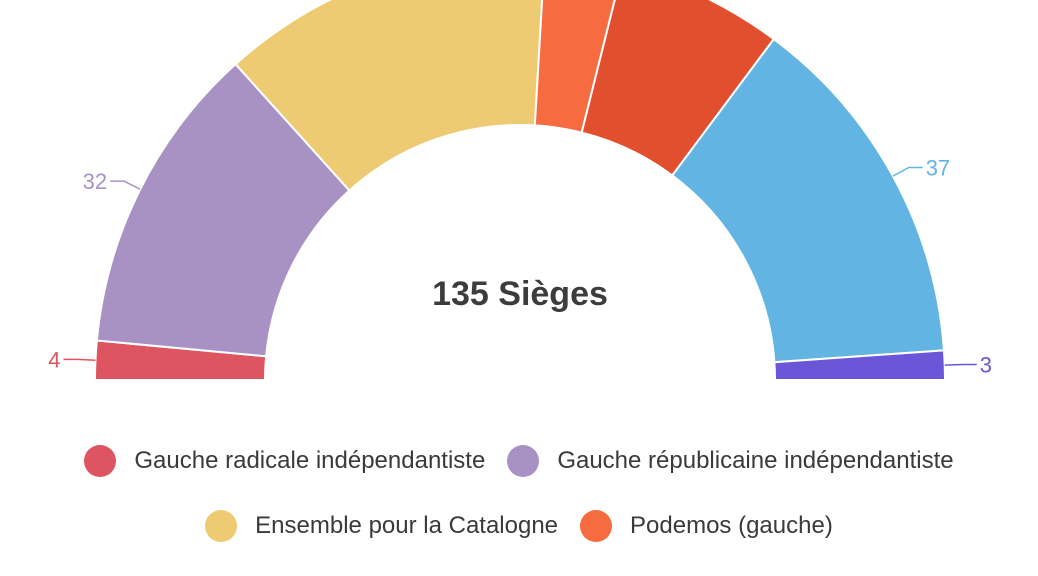  I want to click on chart-seat-label: 3, so click(986, 365).